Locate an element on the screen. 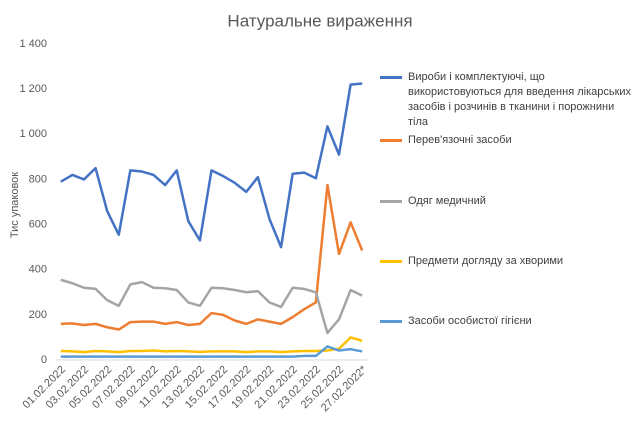 This screenshot has height=429, width=640. legend-item: Одяг медичний is located at coordinates (433, 201).